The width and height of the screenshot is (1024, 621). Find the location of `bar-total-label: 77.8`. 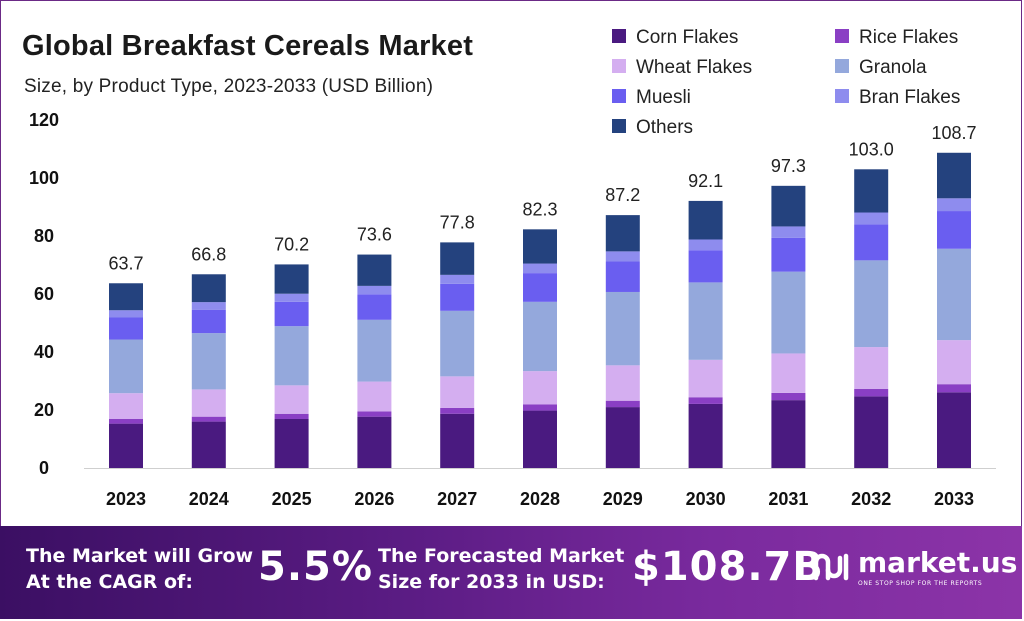

bar-total-label: 77.8 is located at coordinates (457, 222).